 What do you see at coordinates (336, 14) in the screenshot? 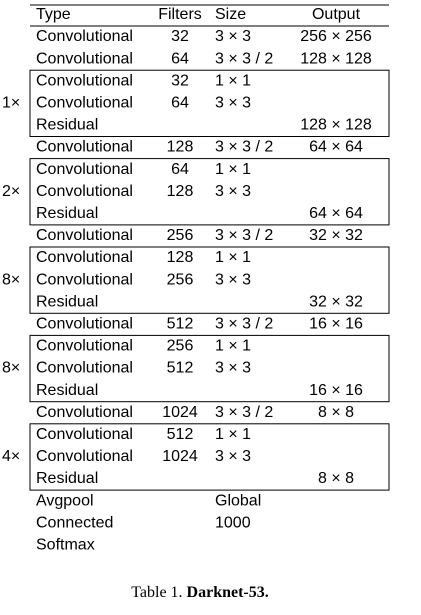
I see `cell-output: Output` at bounding box center [336, 14].